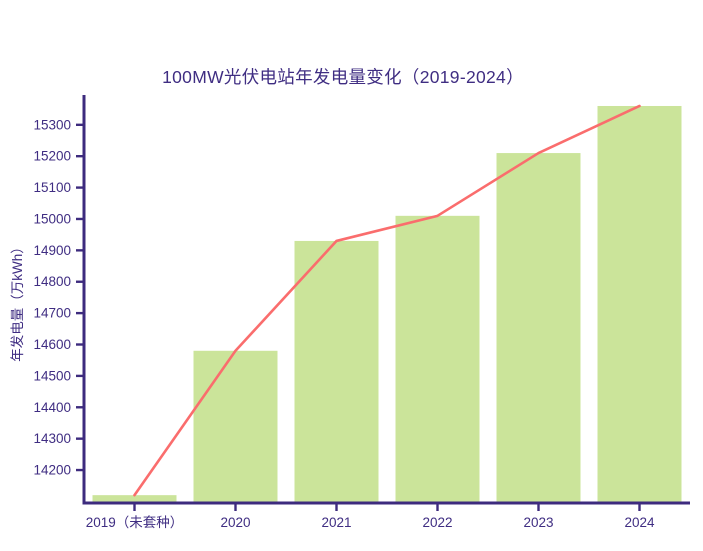 Image resolution: width=703 pixels, height=551 pixels. What do you see at coordinates (52, 313) in the screenshot?
I see `y-tick-label: 14700` at bounding box center [52, 313].